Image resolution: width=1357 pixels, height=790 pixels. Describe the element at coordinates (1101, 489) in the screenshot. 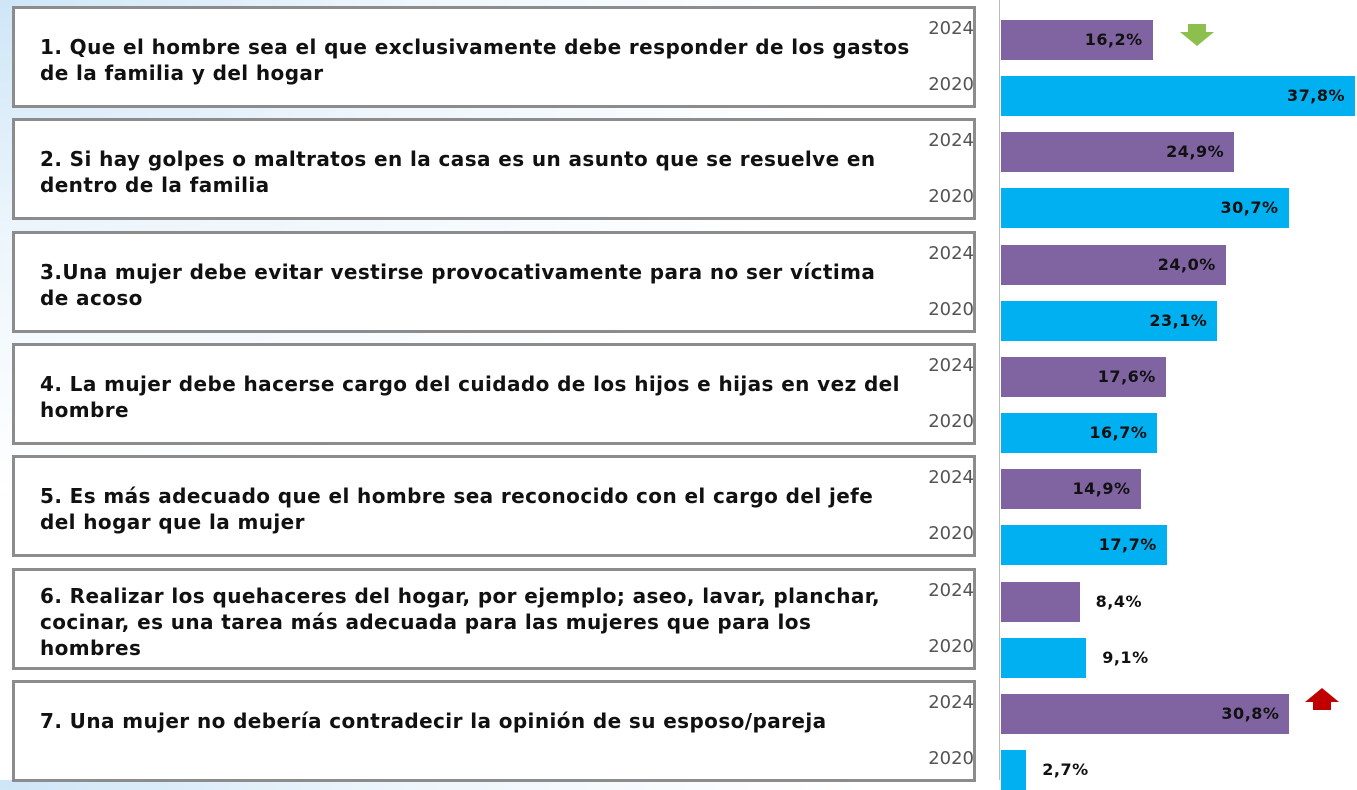

I see `value-label: 14,9%` at that location.